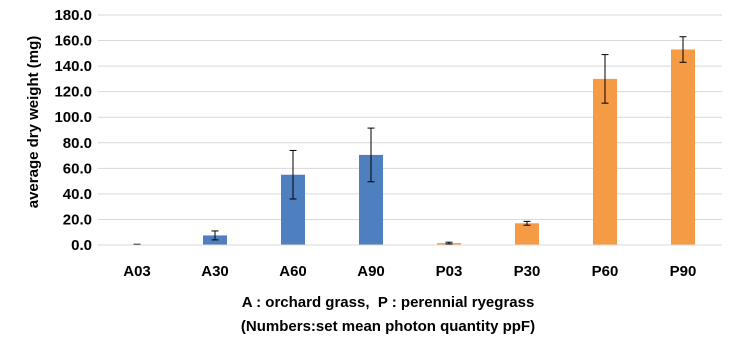 The image size is (731, 343). Describe the element at coordinates (605, 271) in the screenshot. I see `x-tick-label: P60` at that location.